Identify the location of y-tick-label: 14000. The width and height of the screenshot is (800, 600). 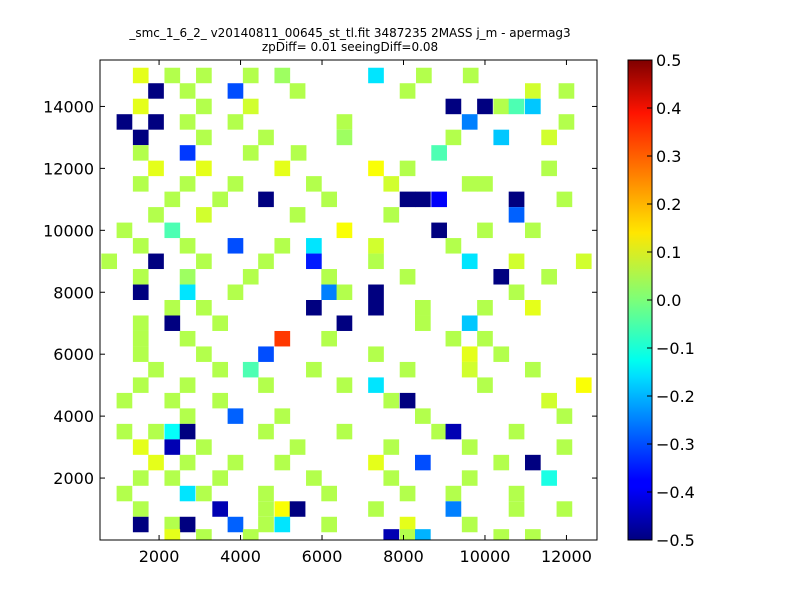
(68, 106).